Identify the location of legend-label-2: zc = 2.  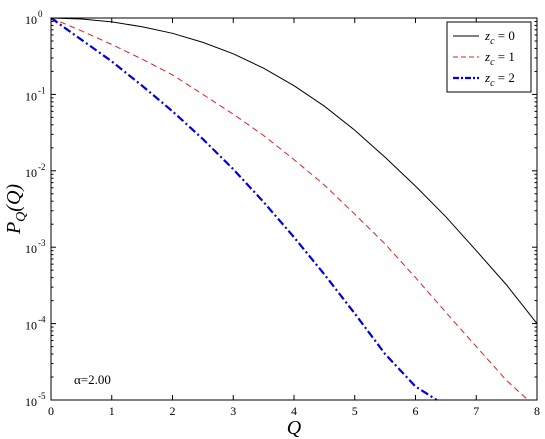
(499, 79).